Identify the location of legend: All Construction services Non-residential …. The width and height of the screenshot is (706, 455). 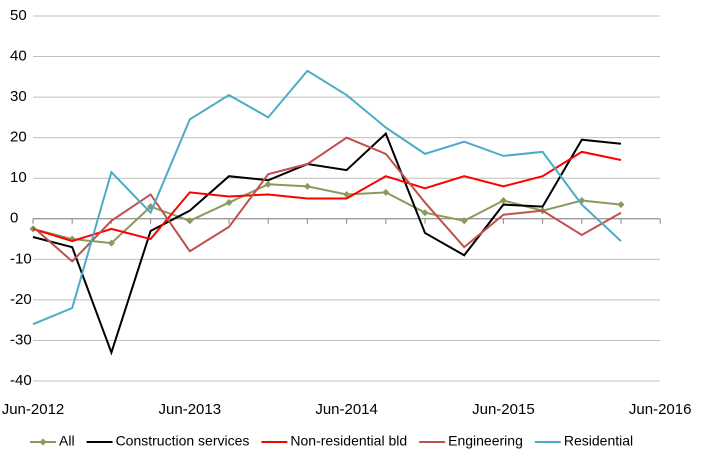
(331, 441).